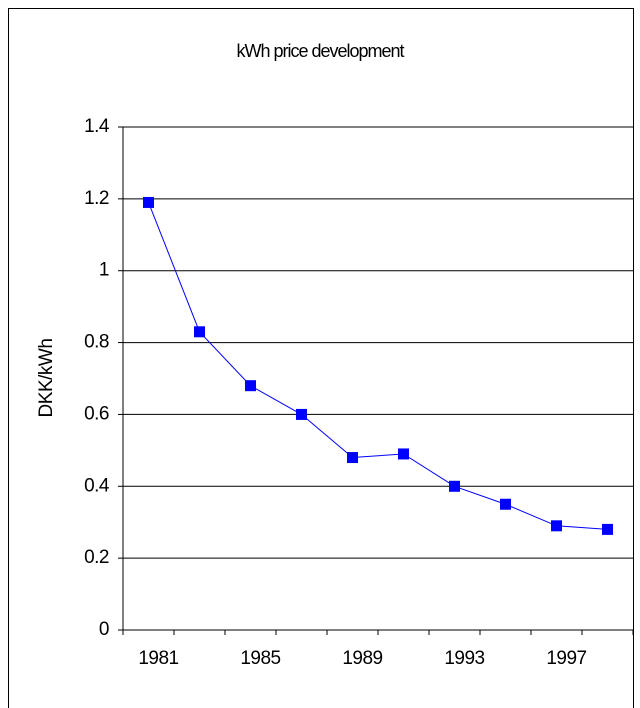 This screenshot has height=708, width=640. What do you see at coordinates (464, 658) in the screenshot?
I see `x-tick-label: 1993` at bounding box center [464, 658].